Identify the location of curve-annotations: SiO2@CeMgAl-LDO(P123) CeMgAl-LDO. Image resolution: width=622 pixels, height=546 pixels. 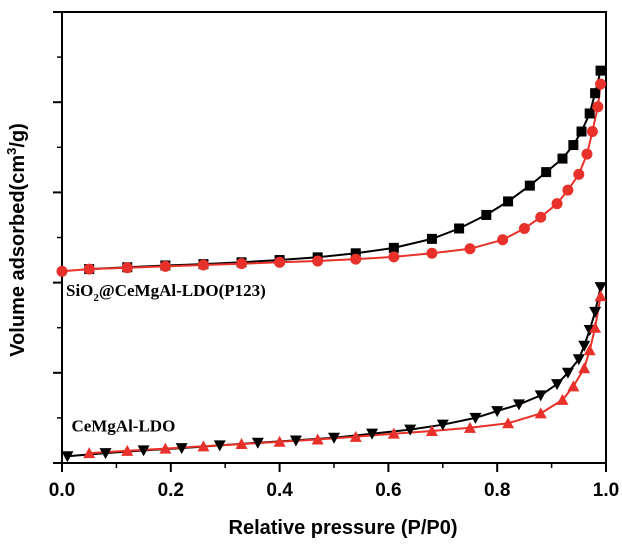
(166, 358).